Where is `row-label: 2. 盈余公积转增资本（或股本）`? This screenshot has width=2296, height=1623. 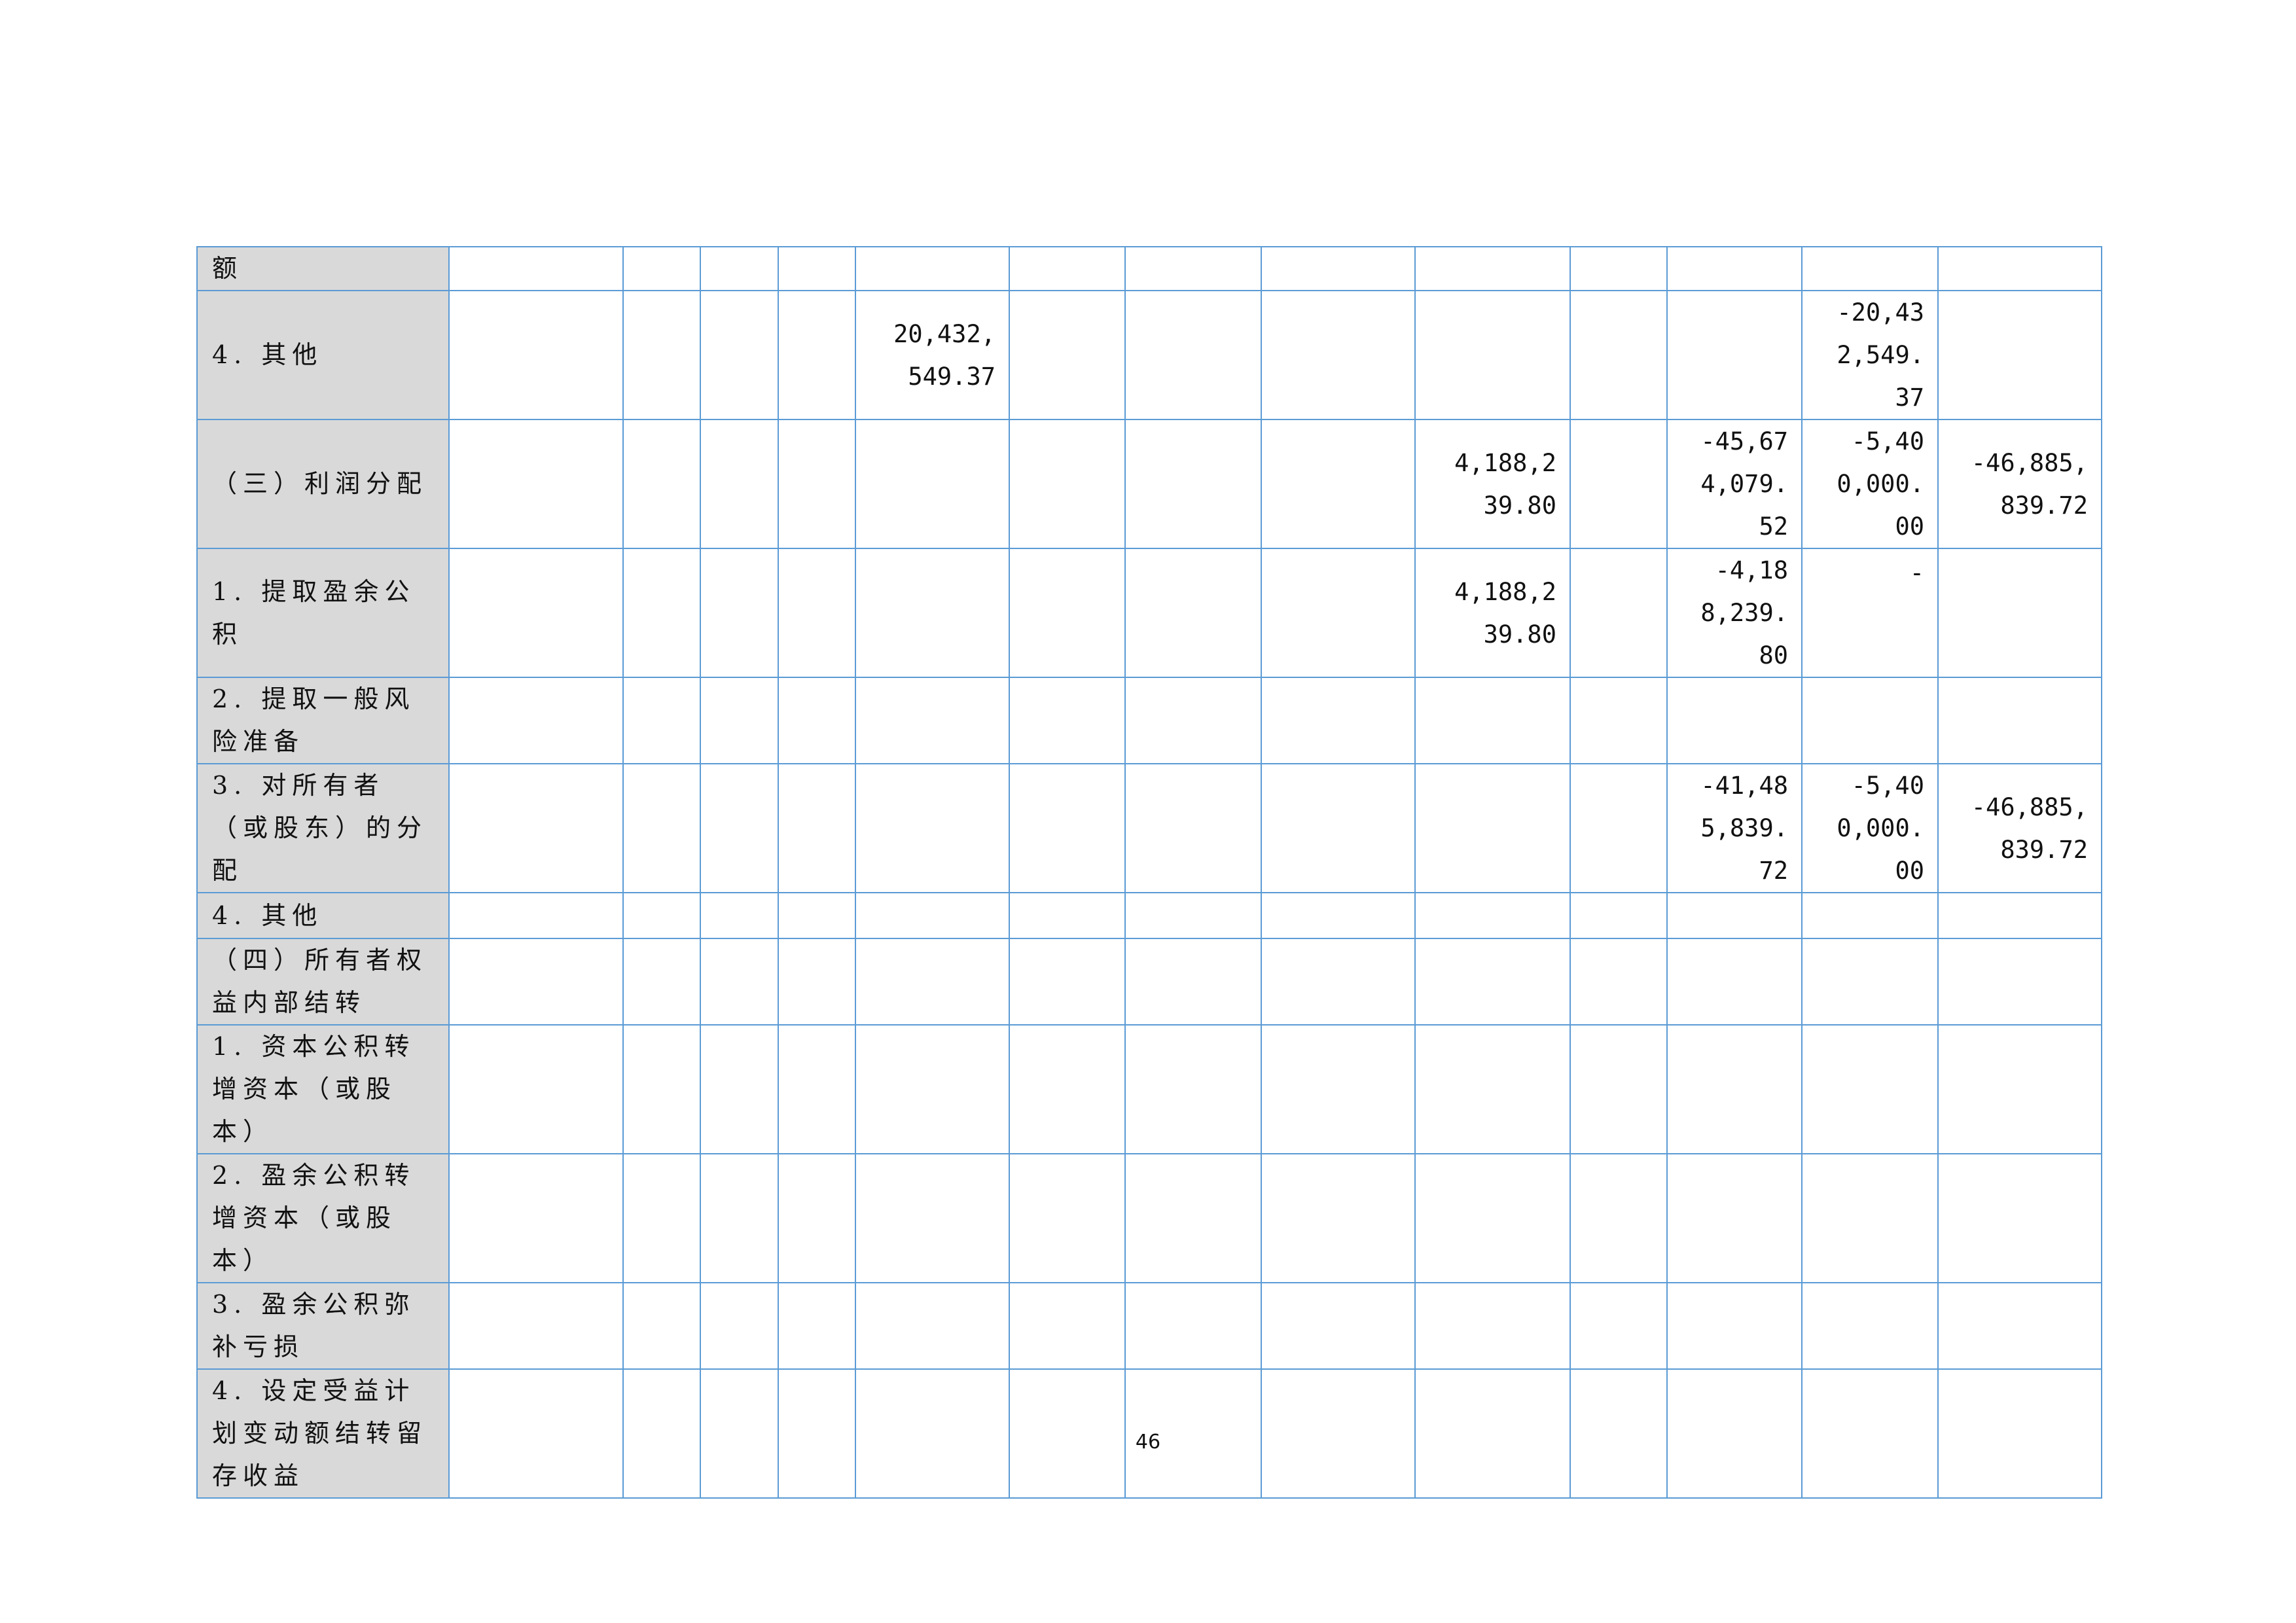
row-label: 2. 盈余公积转增资本（或股本） is located at coordinates (323, 1218).